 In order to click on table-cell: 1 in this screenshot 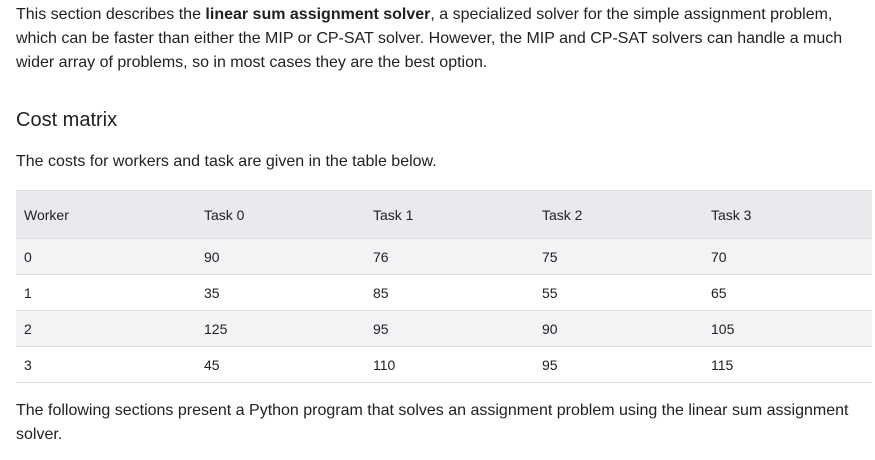, I will do `click(28, 292)`.